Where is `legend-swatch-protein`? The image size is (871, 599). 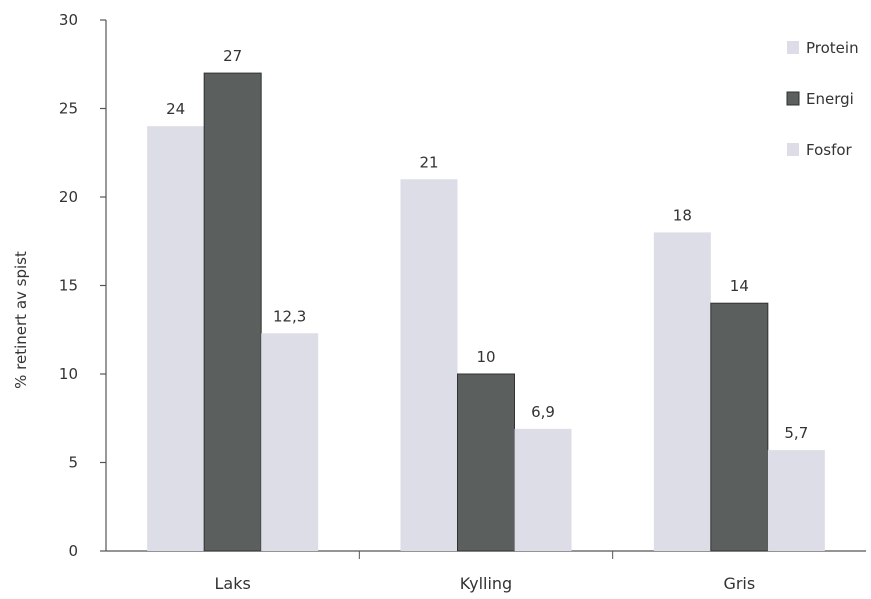
legend-swatch-protein is located at coordinates (793, 47).